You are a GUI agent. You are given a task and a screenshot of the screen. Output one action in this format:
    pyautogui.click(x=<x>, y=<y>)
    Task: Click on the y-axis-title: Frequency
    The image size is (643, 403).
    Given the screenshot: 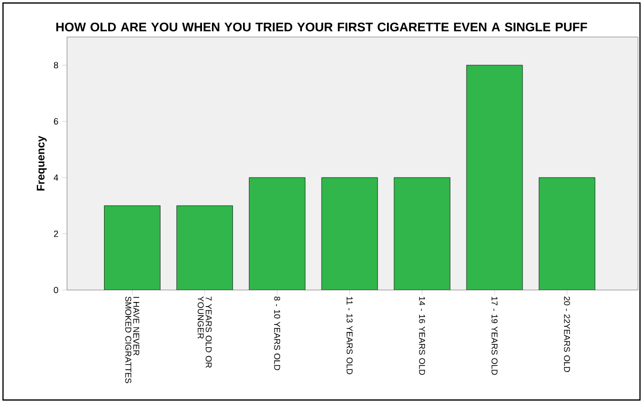 What is the action you would take?
    pyautogui.click(x=41, y=163)
    